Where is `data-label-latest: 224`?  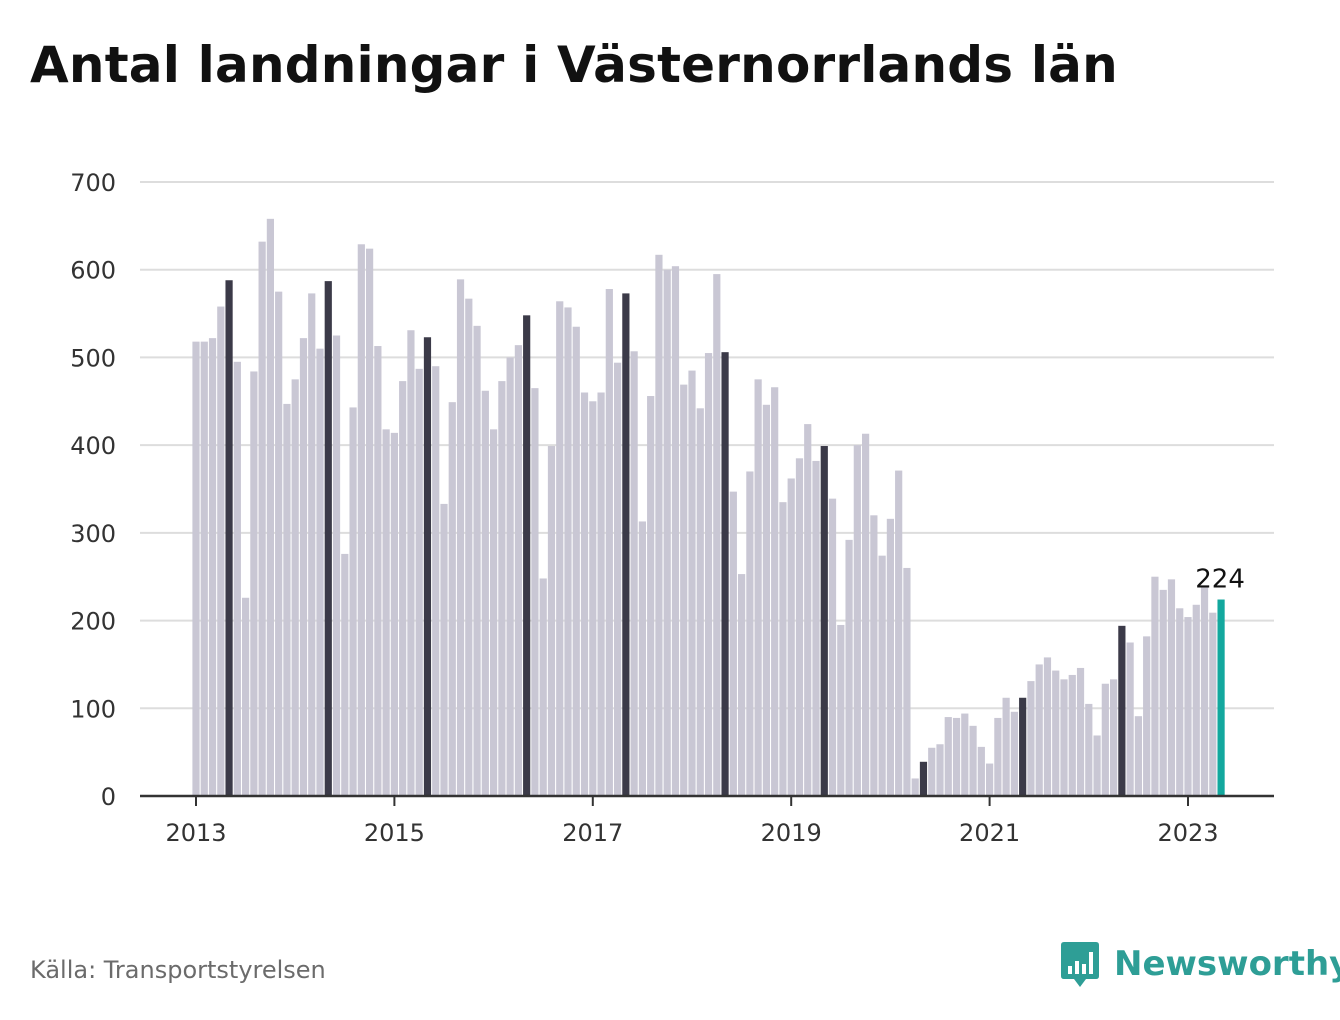 data-label-latest: 224 is located at coordinates (1220, 580).